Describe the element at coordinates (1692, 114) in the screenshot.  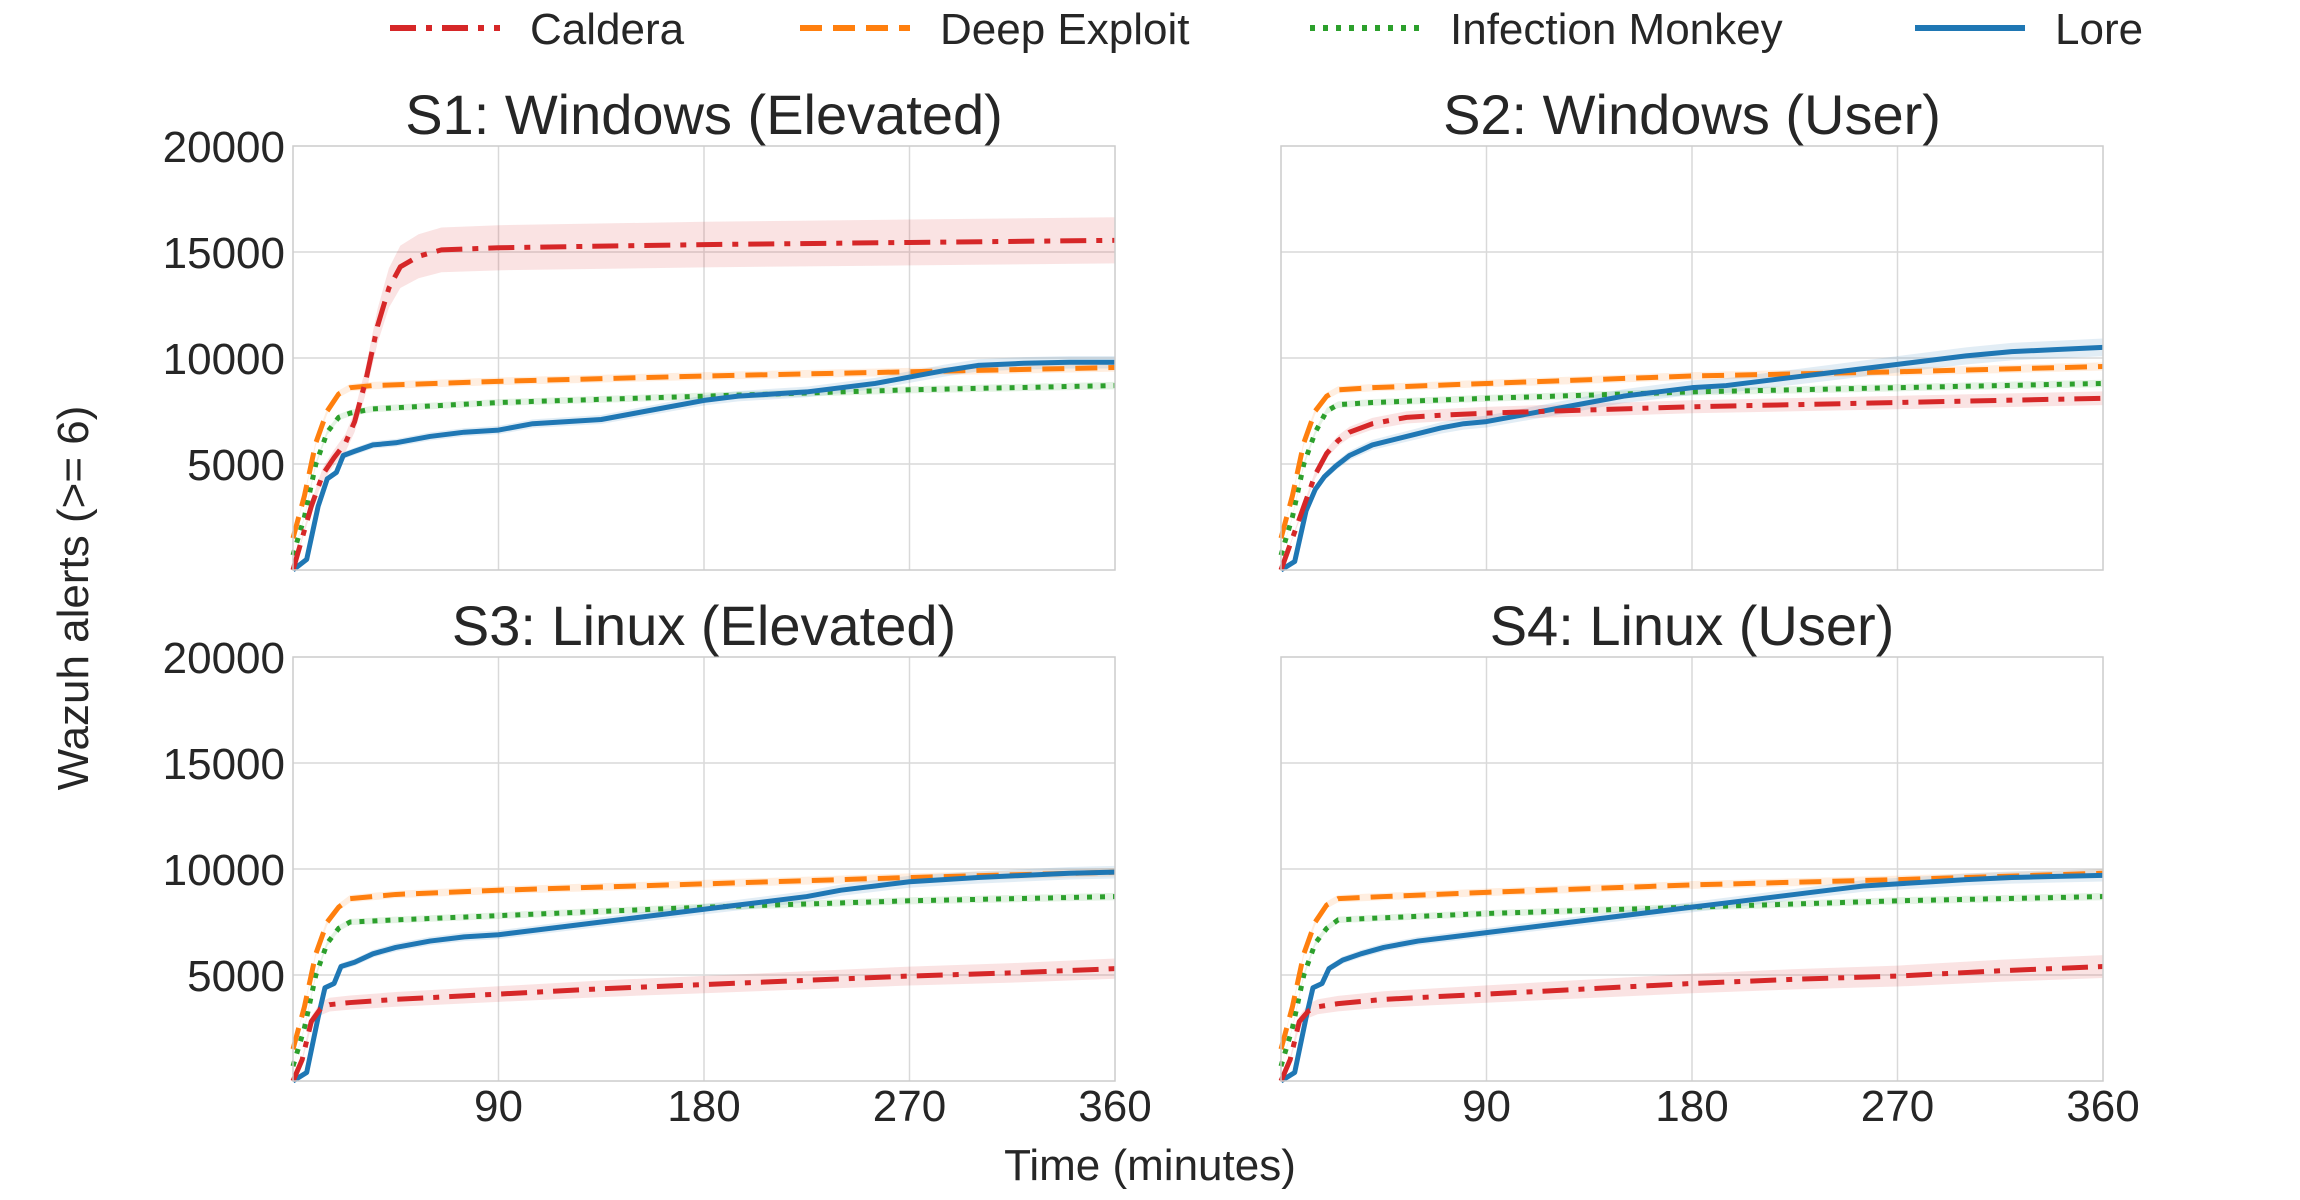
I see `subplot-title: S2: Windows (User)` at that location.